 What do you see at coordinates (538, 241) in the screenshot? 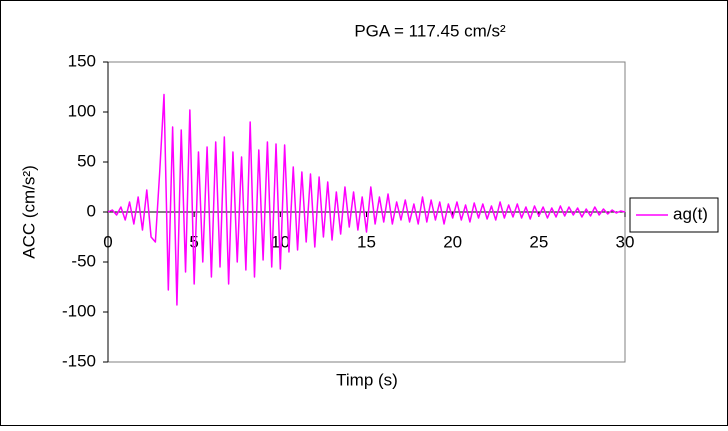
I see `x-tick-label: 25` at bounding box center [538, 241].